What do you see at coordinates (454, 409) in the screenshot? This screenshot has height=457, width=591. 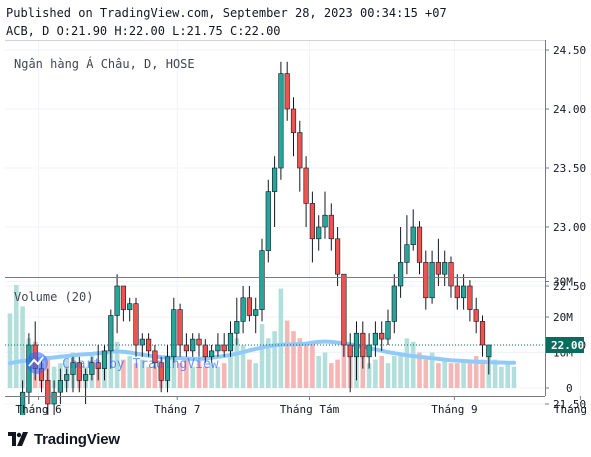 I see `time-tick-label: Tháng 9` at bounding box center [454, 409].